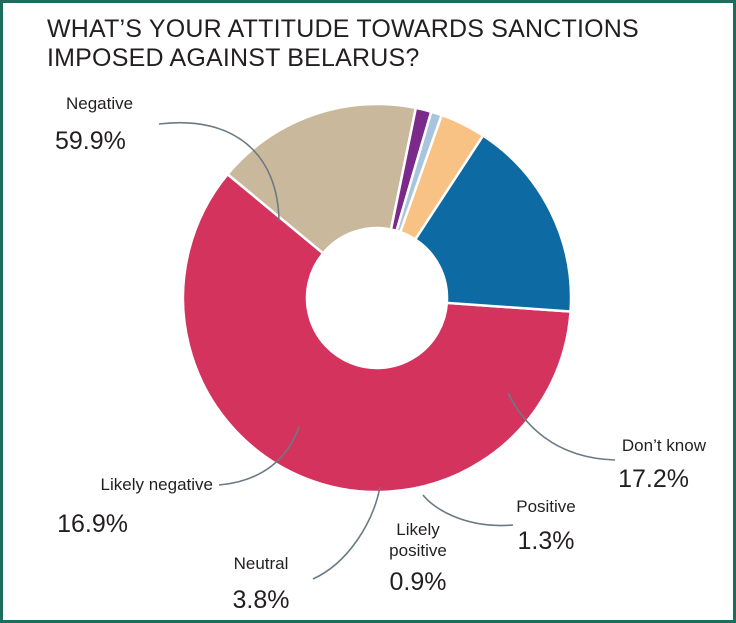 The height and width of the screenshot is (623, 736). Describe the element at coordinates (664, 445) in the screenshot. I see `label-don-t-know: Don’t know` at that location.